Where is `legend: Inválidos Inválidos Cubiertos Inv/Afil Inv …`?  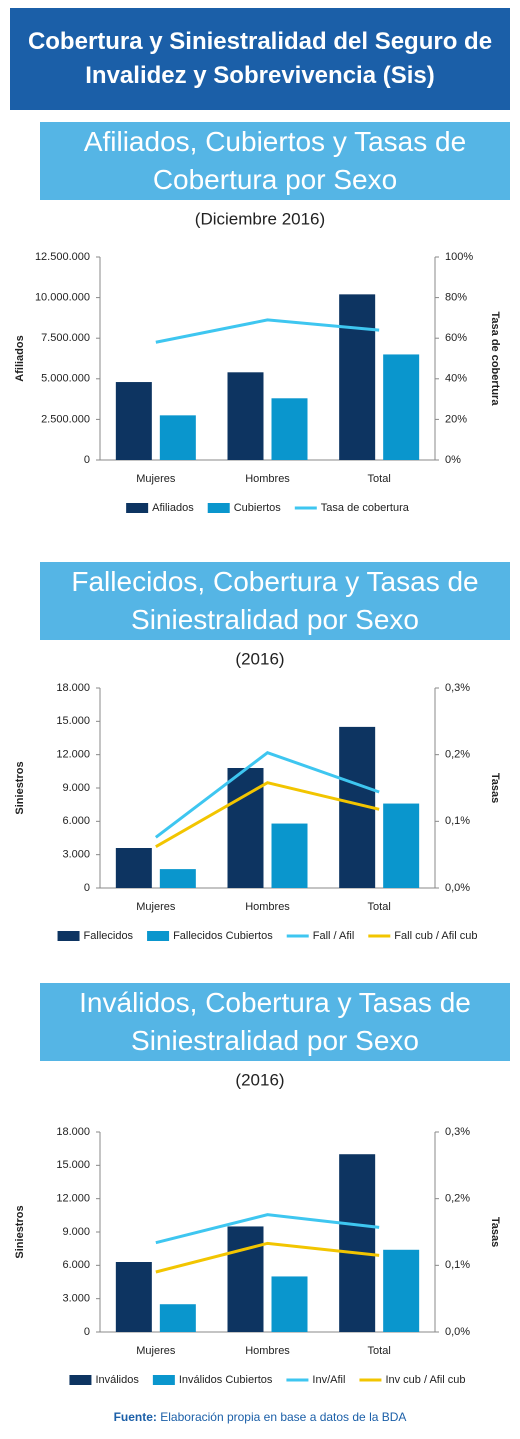
legend: Inválidos Inválidos Cubiertos Inv/Afil Inv … is located at coordinates (267, 1380).